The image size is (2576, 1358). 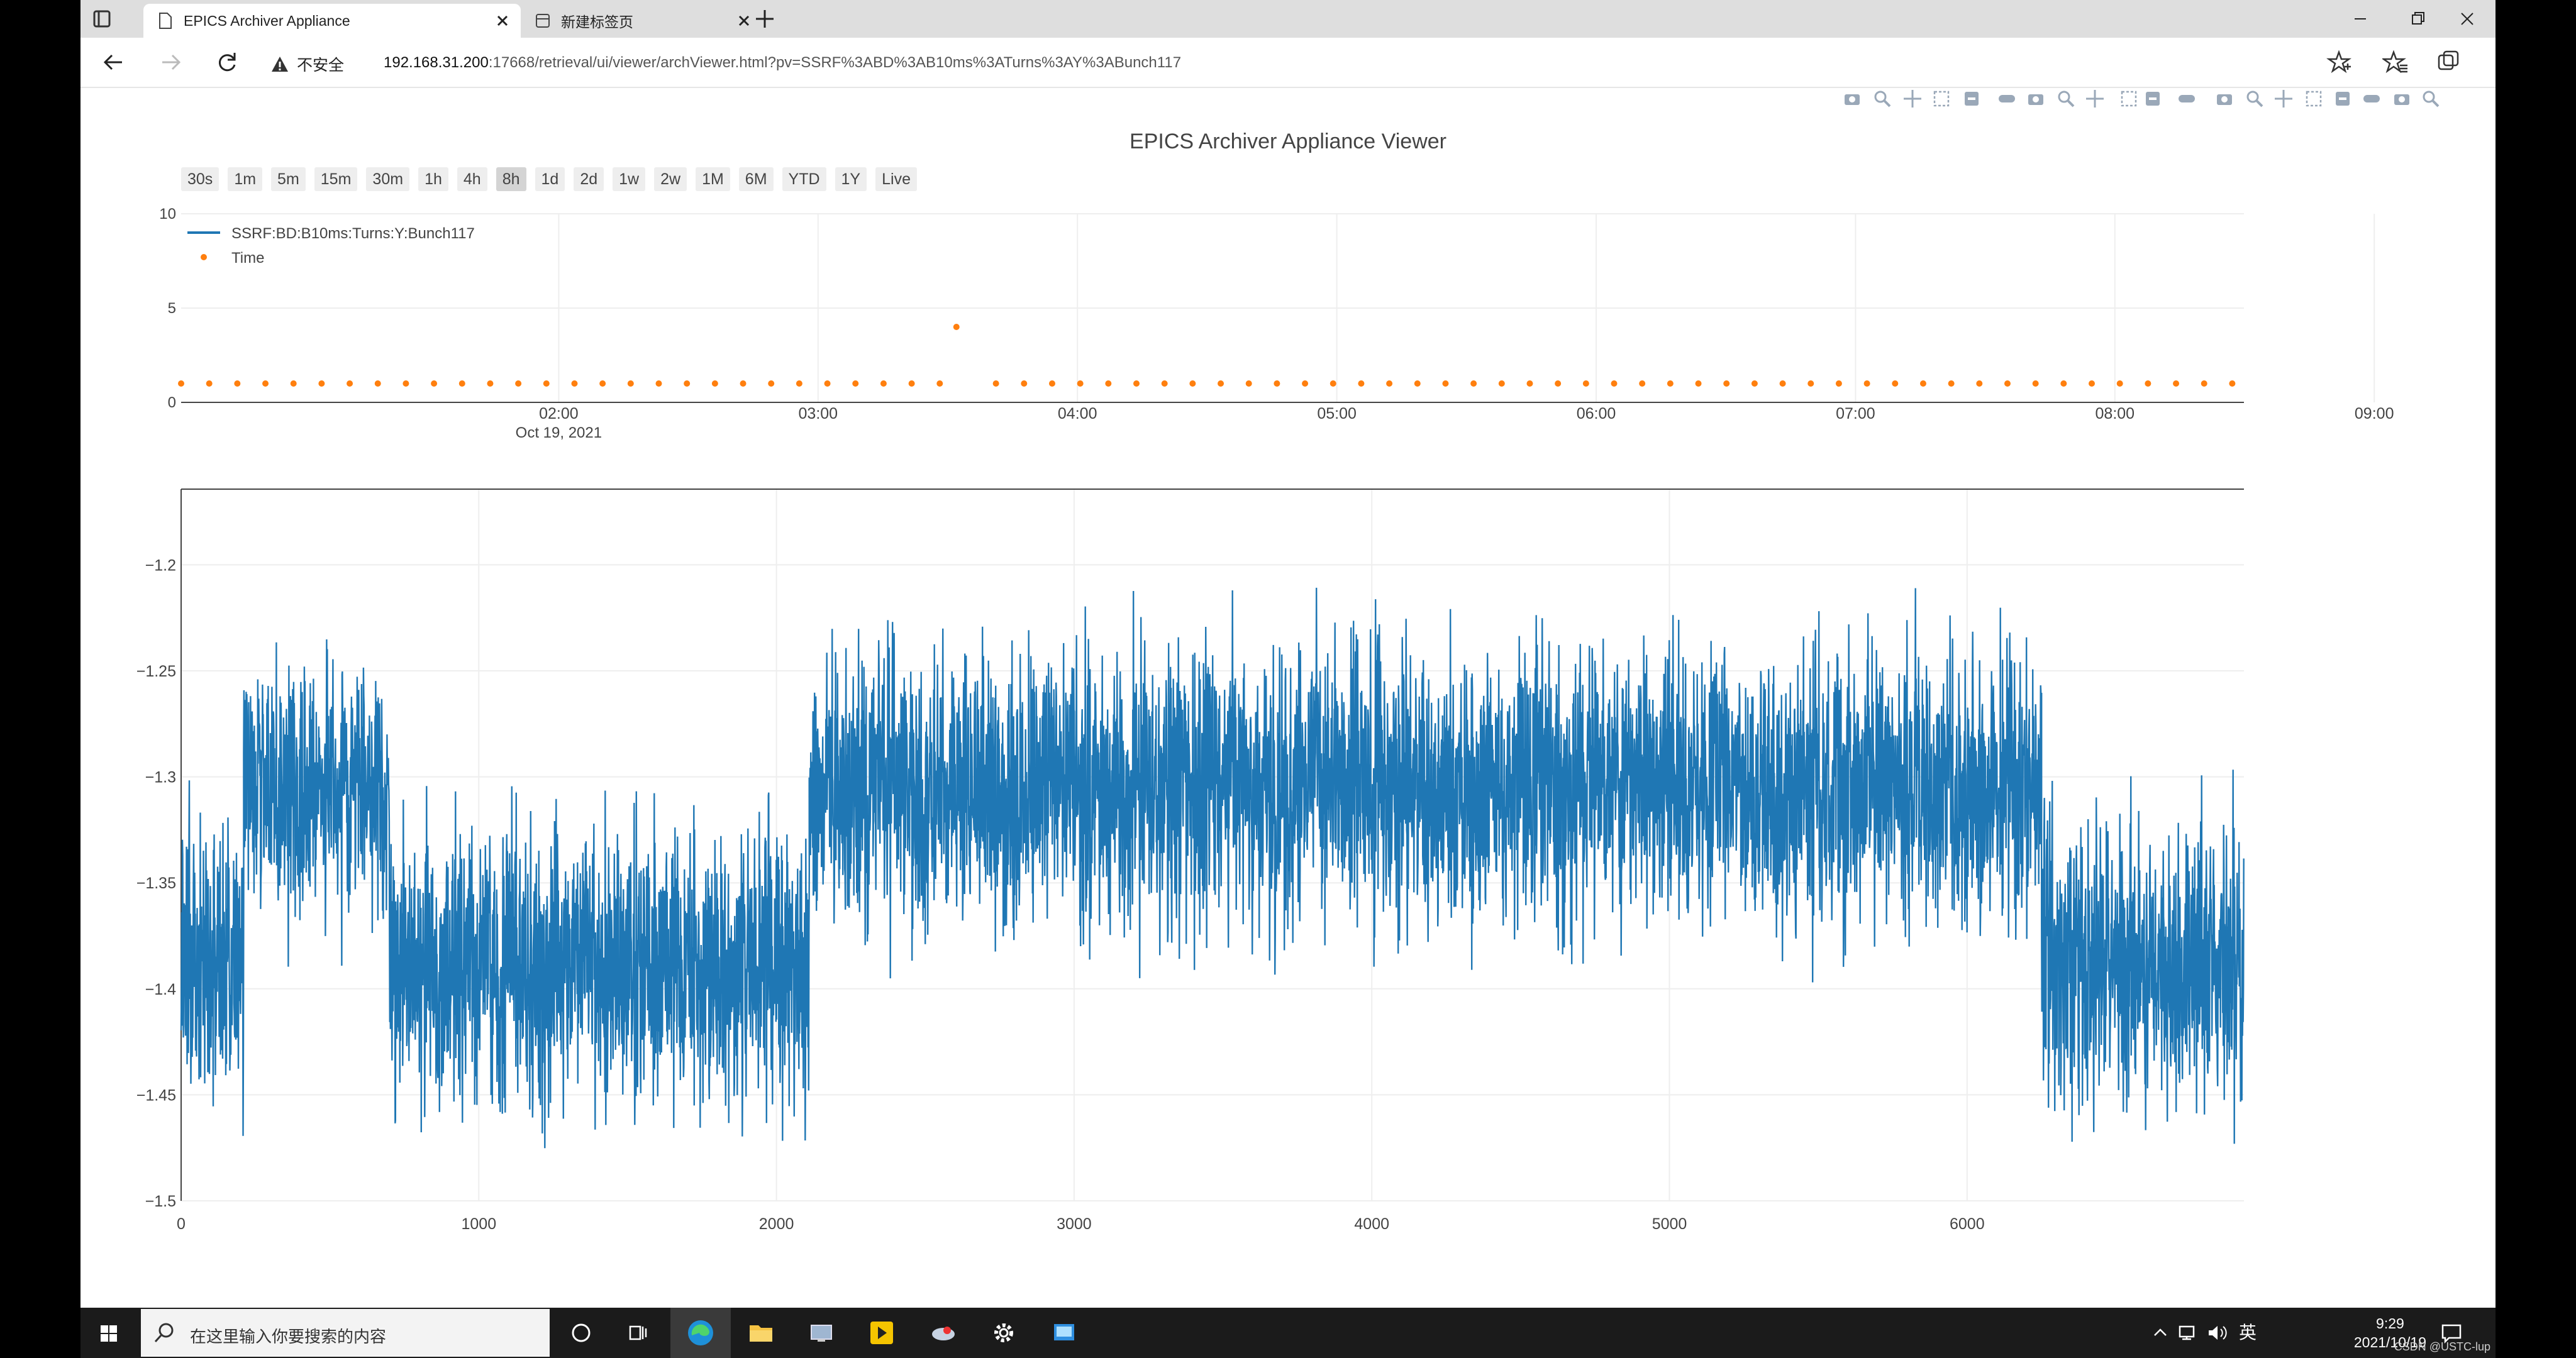 I want to click on text-size-icon, so click(x=2371, y=98).